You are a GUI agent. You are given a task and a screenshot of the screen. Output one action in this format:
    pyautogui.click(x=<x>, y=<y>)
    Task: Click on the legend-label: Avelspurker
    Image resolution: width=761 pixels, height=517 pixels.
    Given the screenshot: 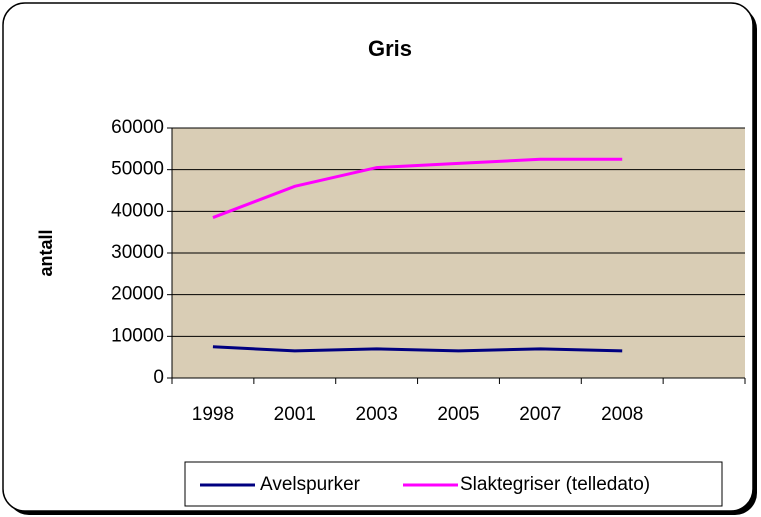 What is the action you would take?
    pyautogui.click(x=310, y=484)
    